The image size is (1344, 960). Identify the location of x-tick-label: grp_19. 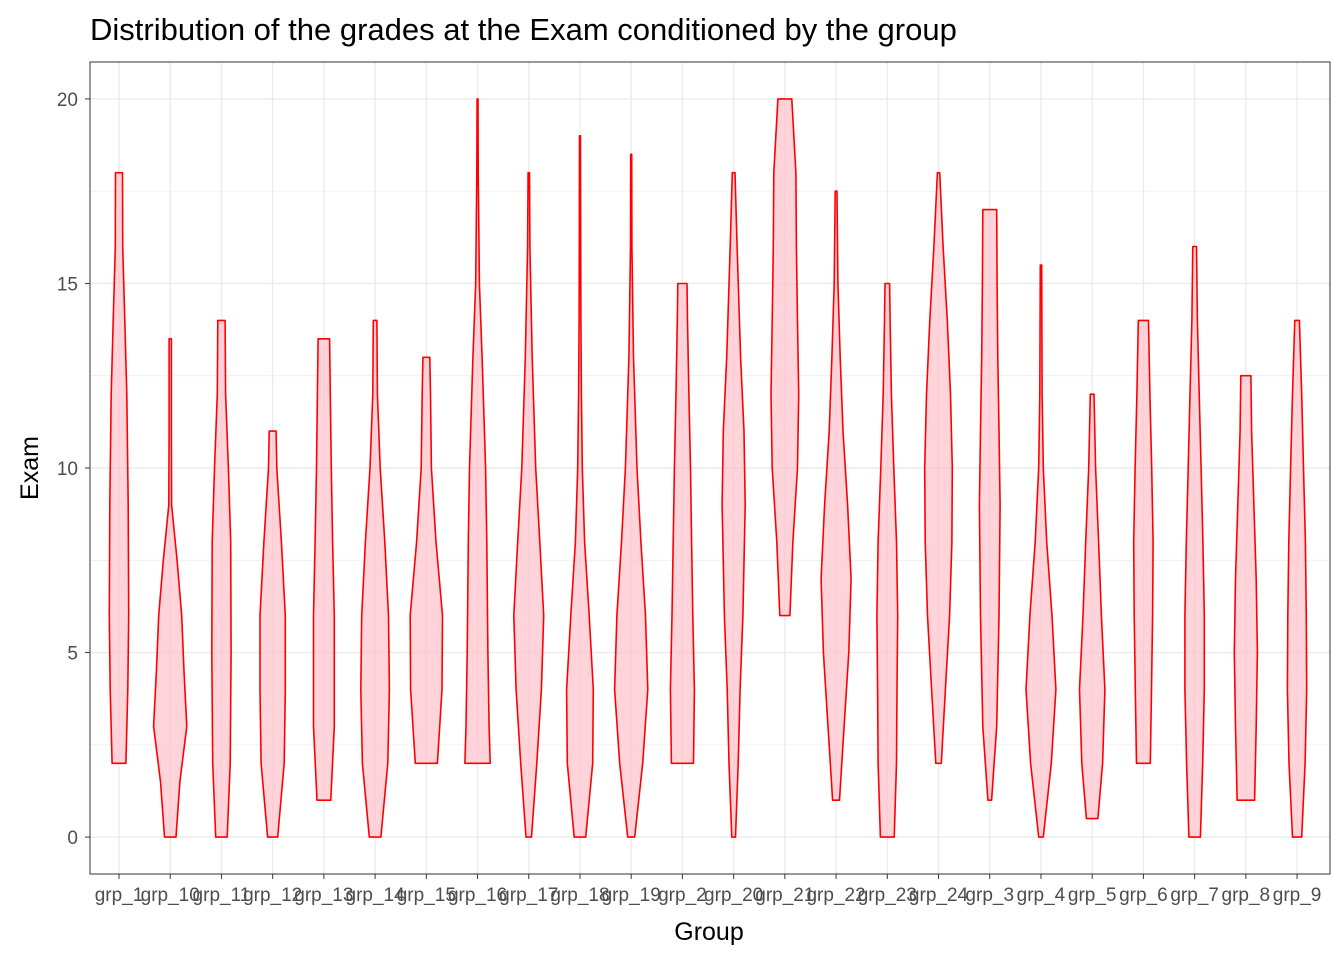
(631, 895).